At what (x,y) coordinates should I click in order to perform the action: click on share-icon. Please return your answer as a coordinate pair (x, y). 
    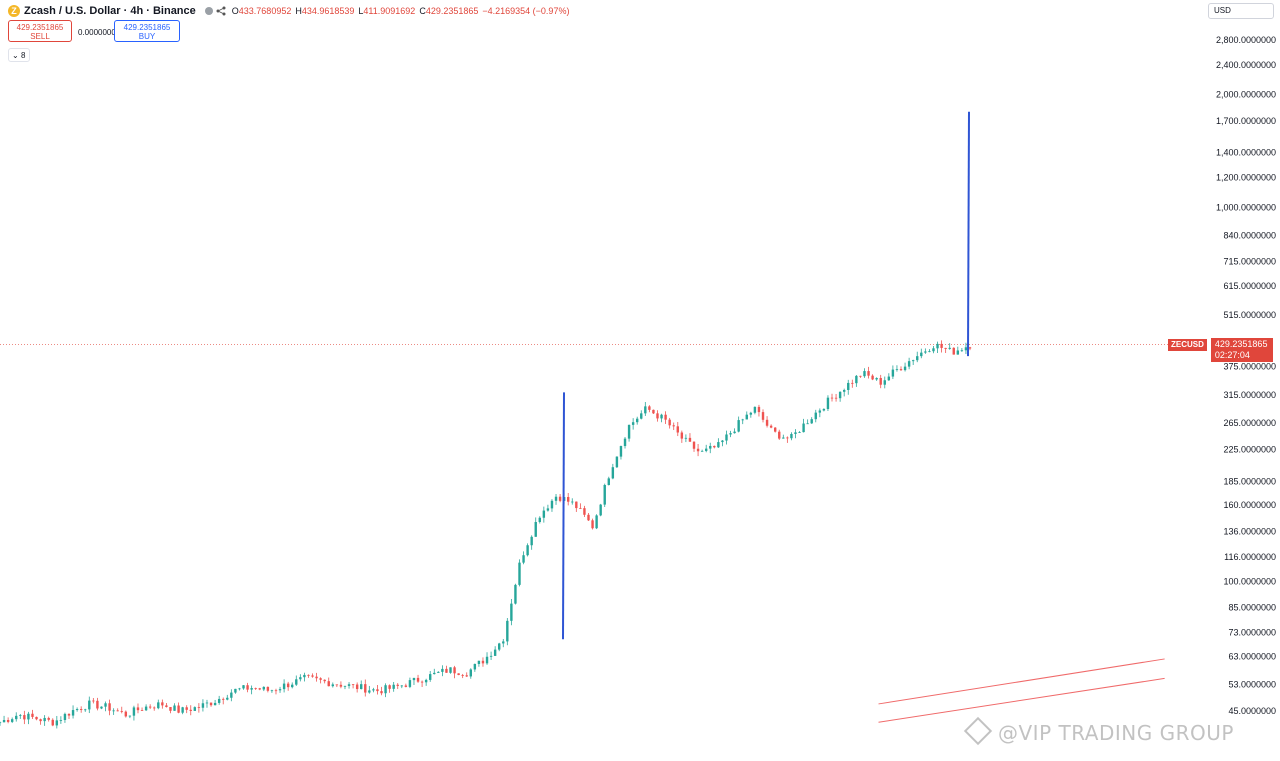
    Looking at the image, I should click on (221, 11).